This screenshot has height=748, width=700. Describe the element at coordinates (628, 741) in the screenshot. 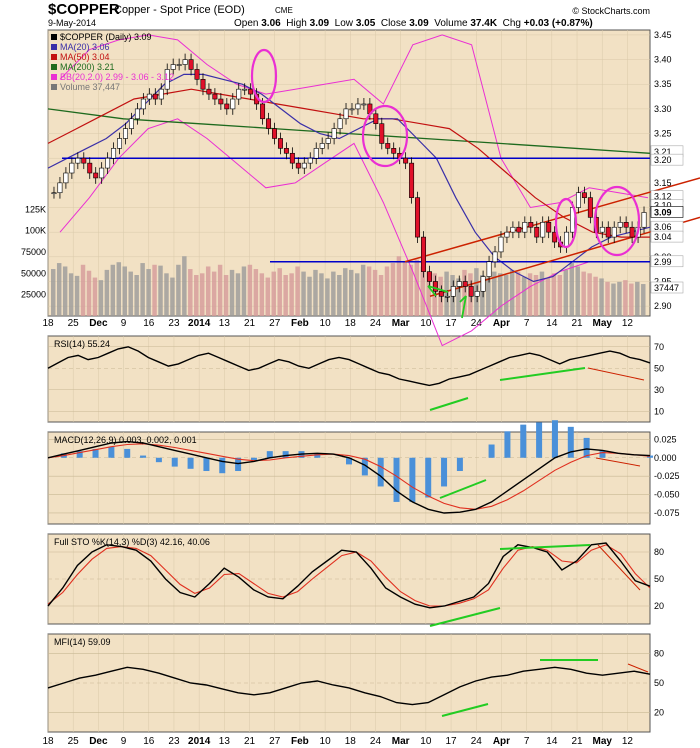

I see `x-tick-label: 12` at that location.